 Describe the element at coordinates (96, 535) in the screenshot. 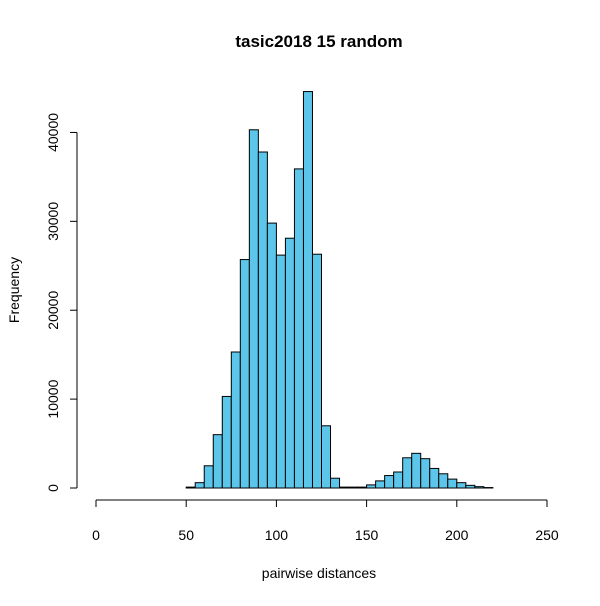

I see `x-tick-label: 0` at that location.